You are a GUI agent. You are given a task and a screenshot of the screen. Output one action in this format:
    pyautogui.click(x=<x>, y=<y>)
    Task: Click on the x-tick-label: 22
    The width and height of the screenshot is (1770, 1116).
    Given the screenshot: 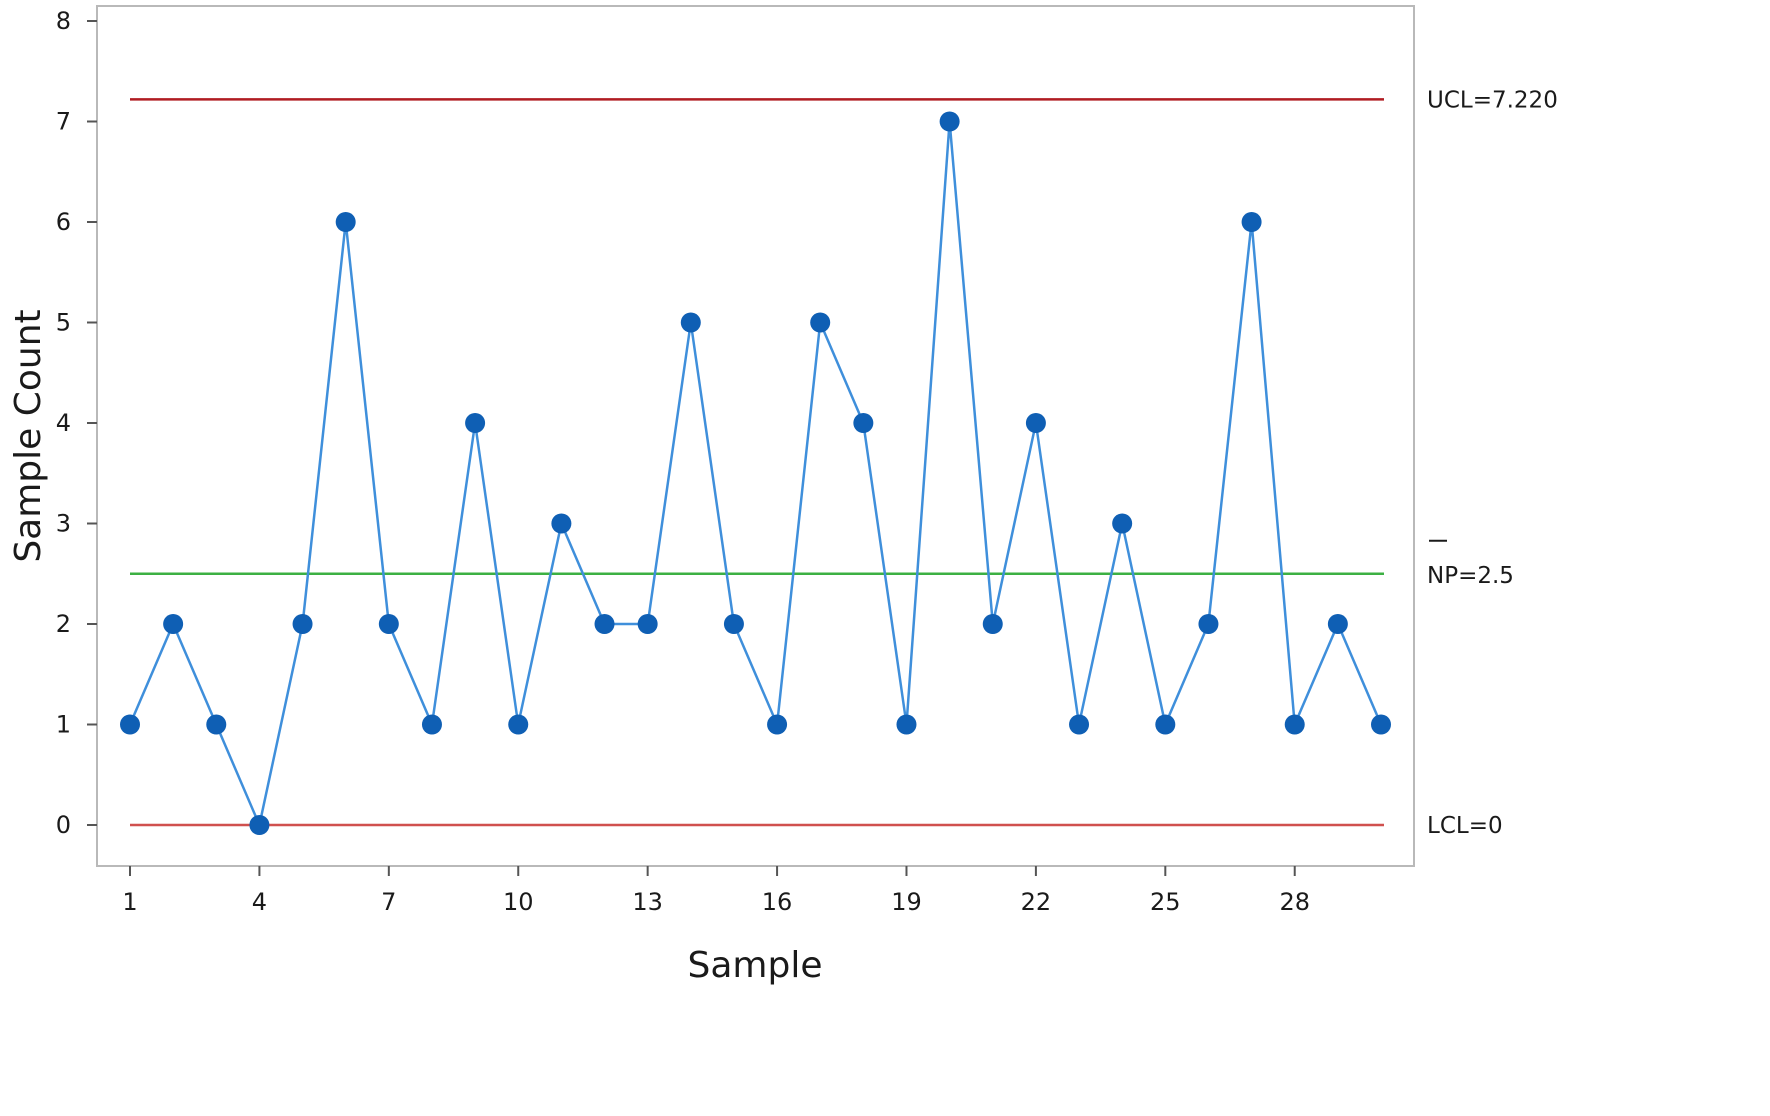 What is the action you would take?
    pyautogui.click(x=1036, y=902)
    